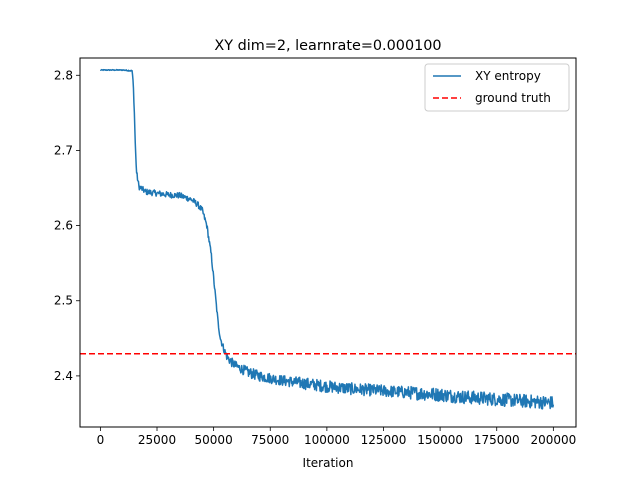 This screenshot has height=484, width=640. What do you see at coordinates (328, 463) in the screenshot?
I see `x-axis-label: Iteration` at bounding box center [328, 463].